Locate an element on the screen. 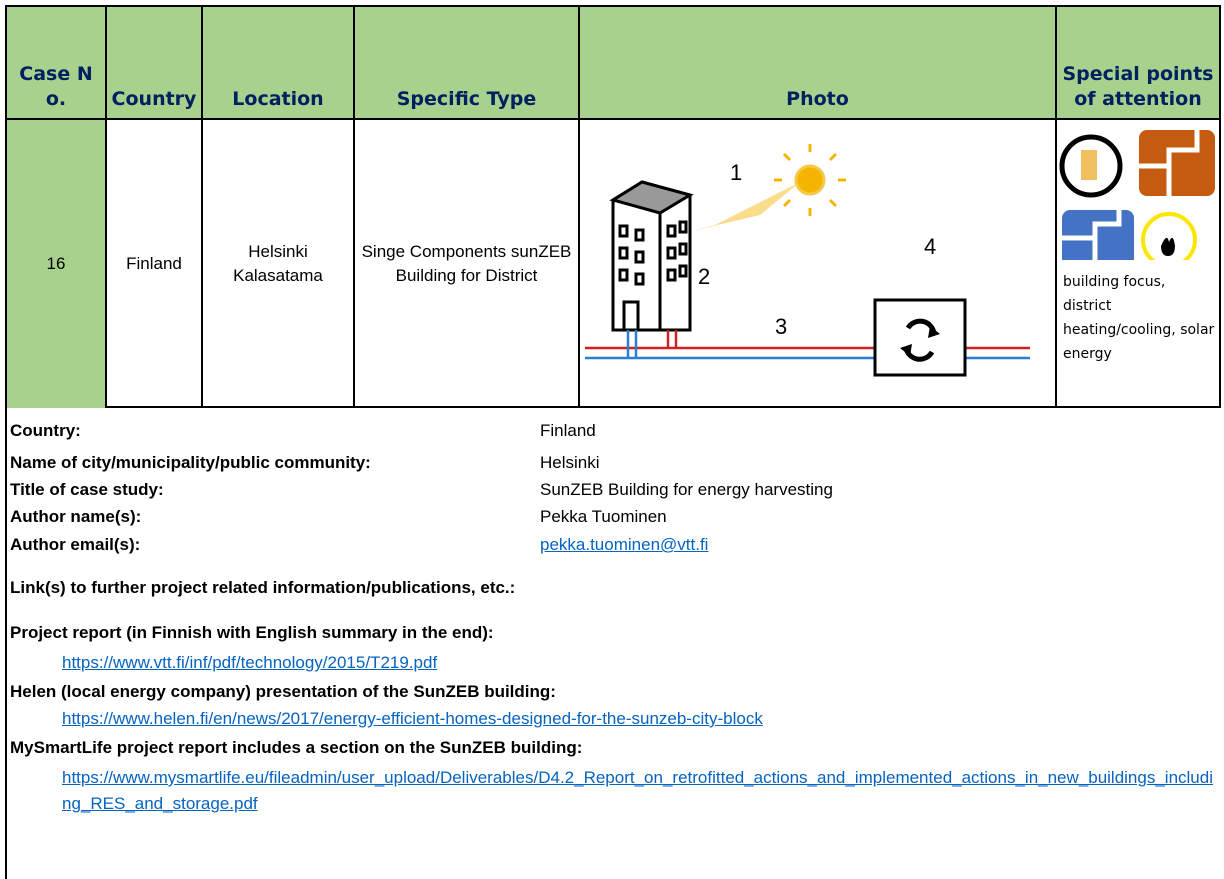  photo-label: 4 is located at coordinates (930, 246).